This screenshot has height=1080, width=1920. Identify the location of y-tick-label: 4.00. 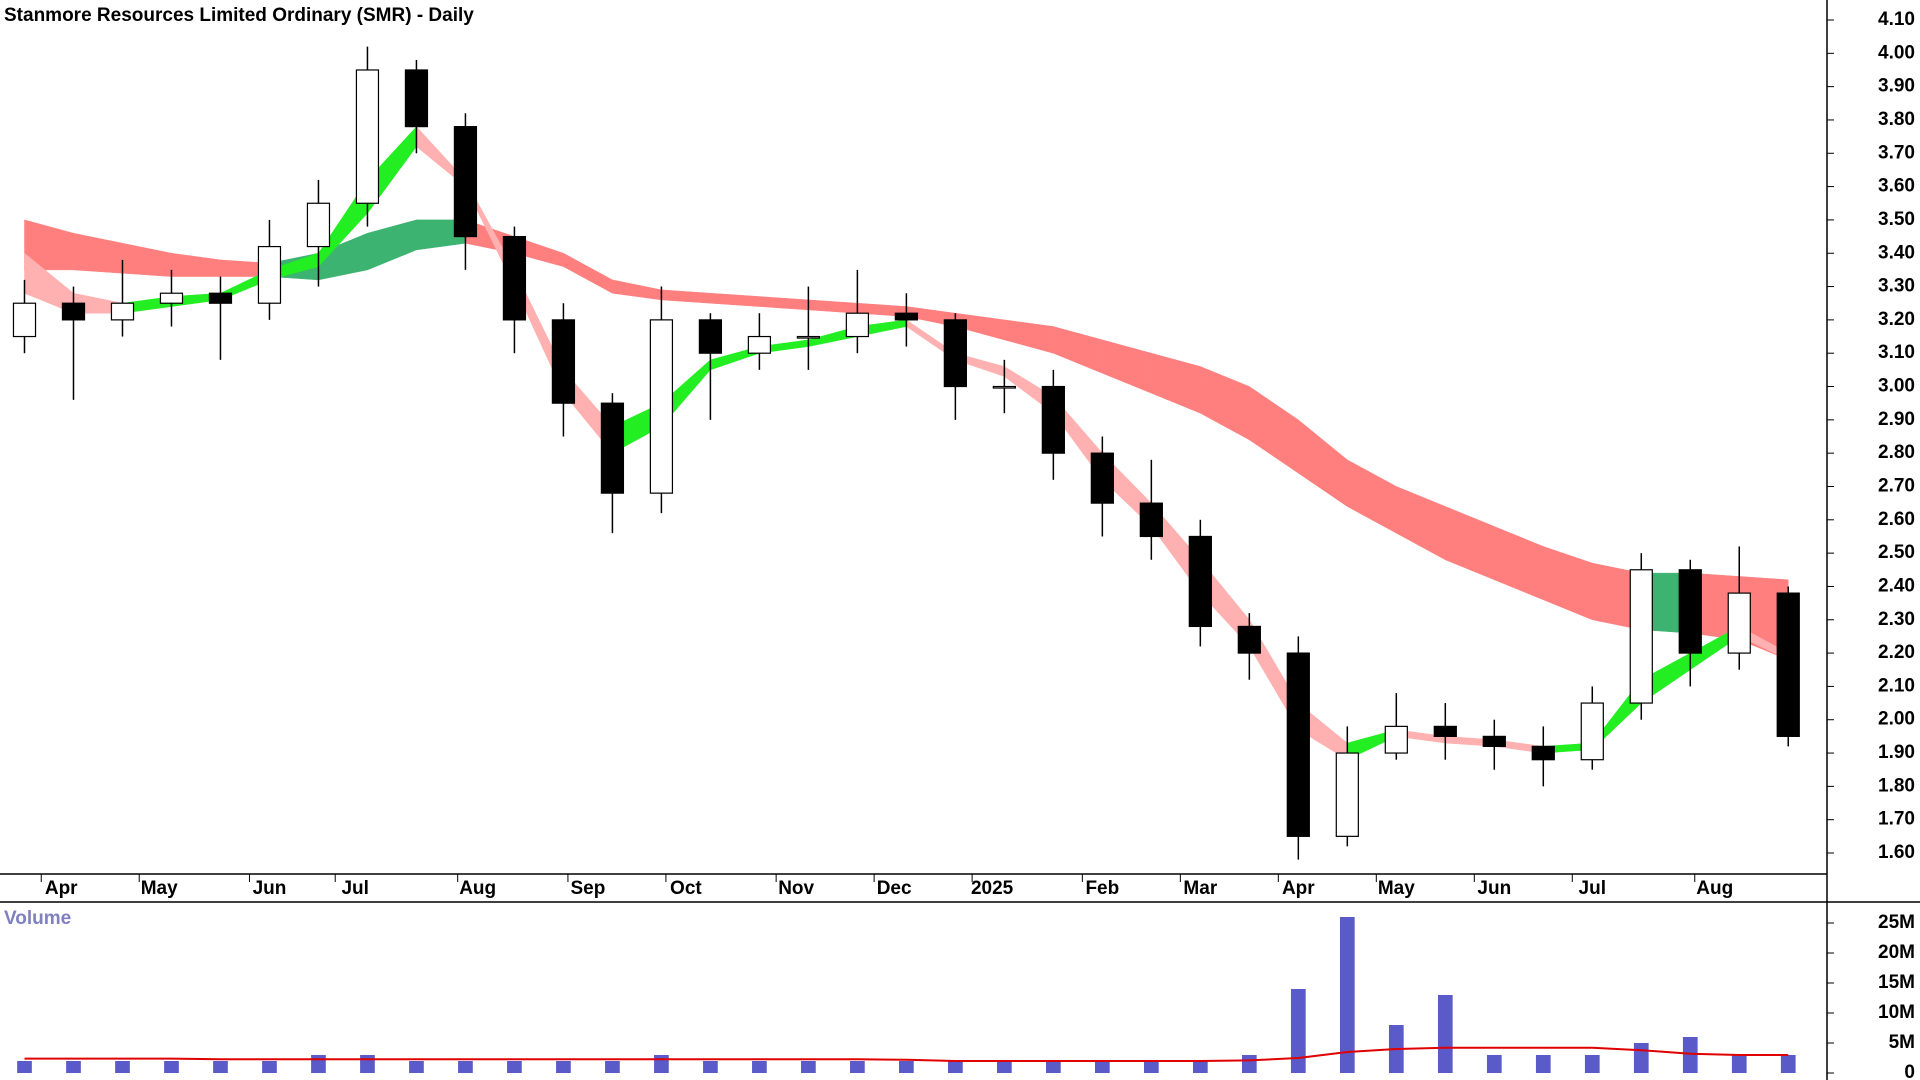
(1896, 52).